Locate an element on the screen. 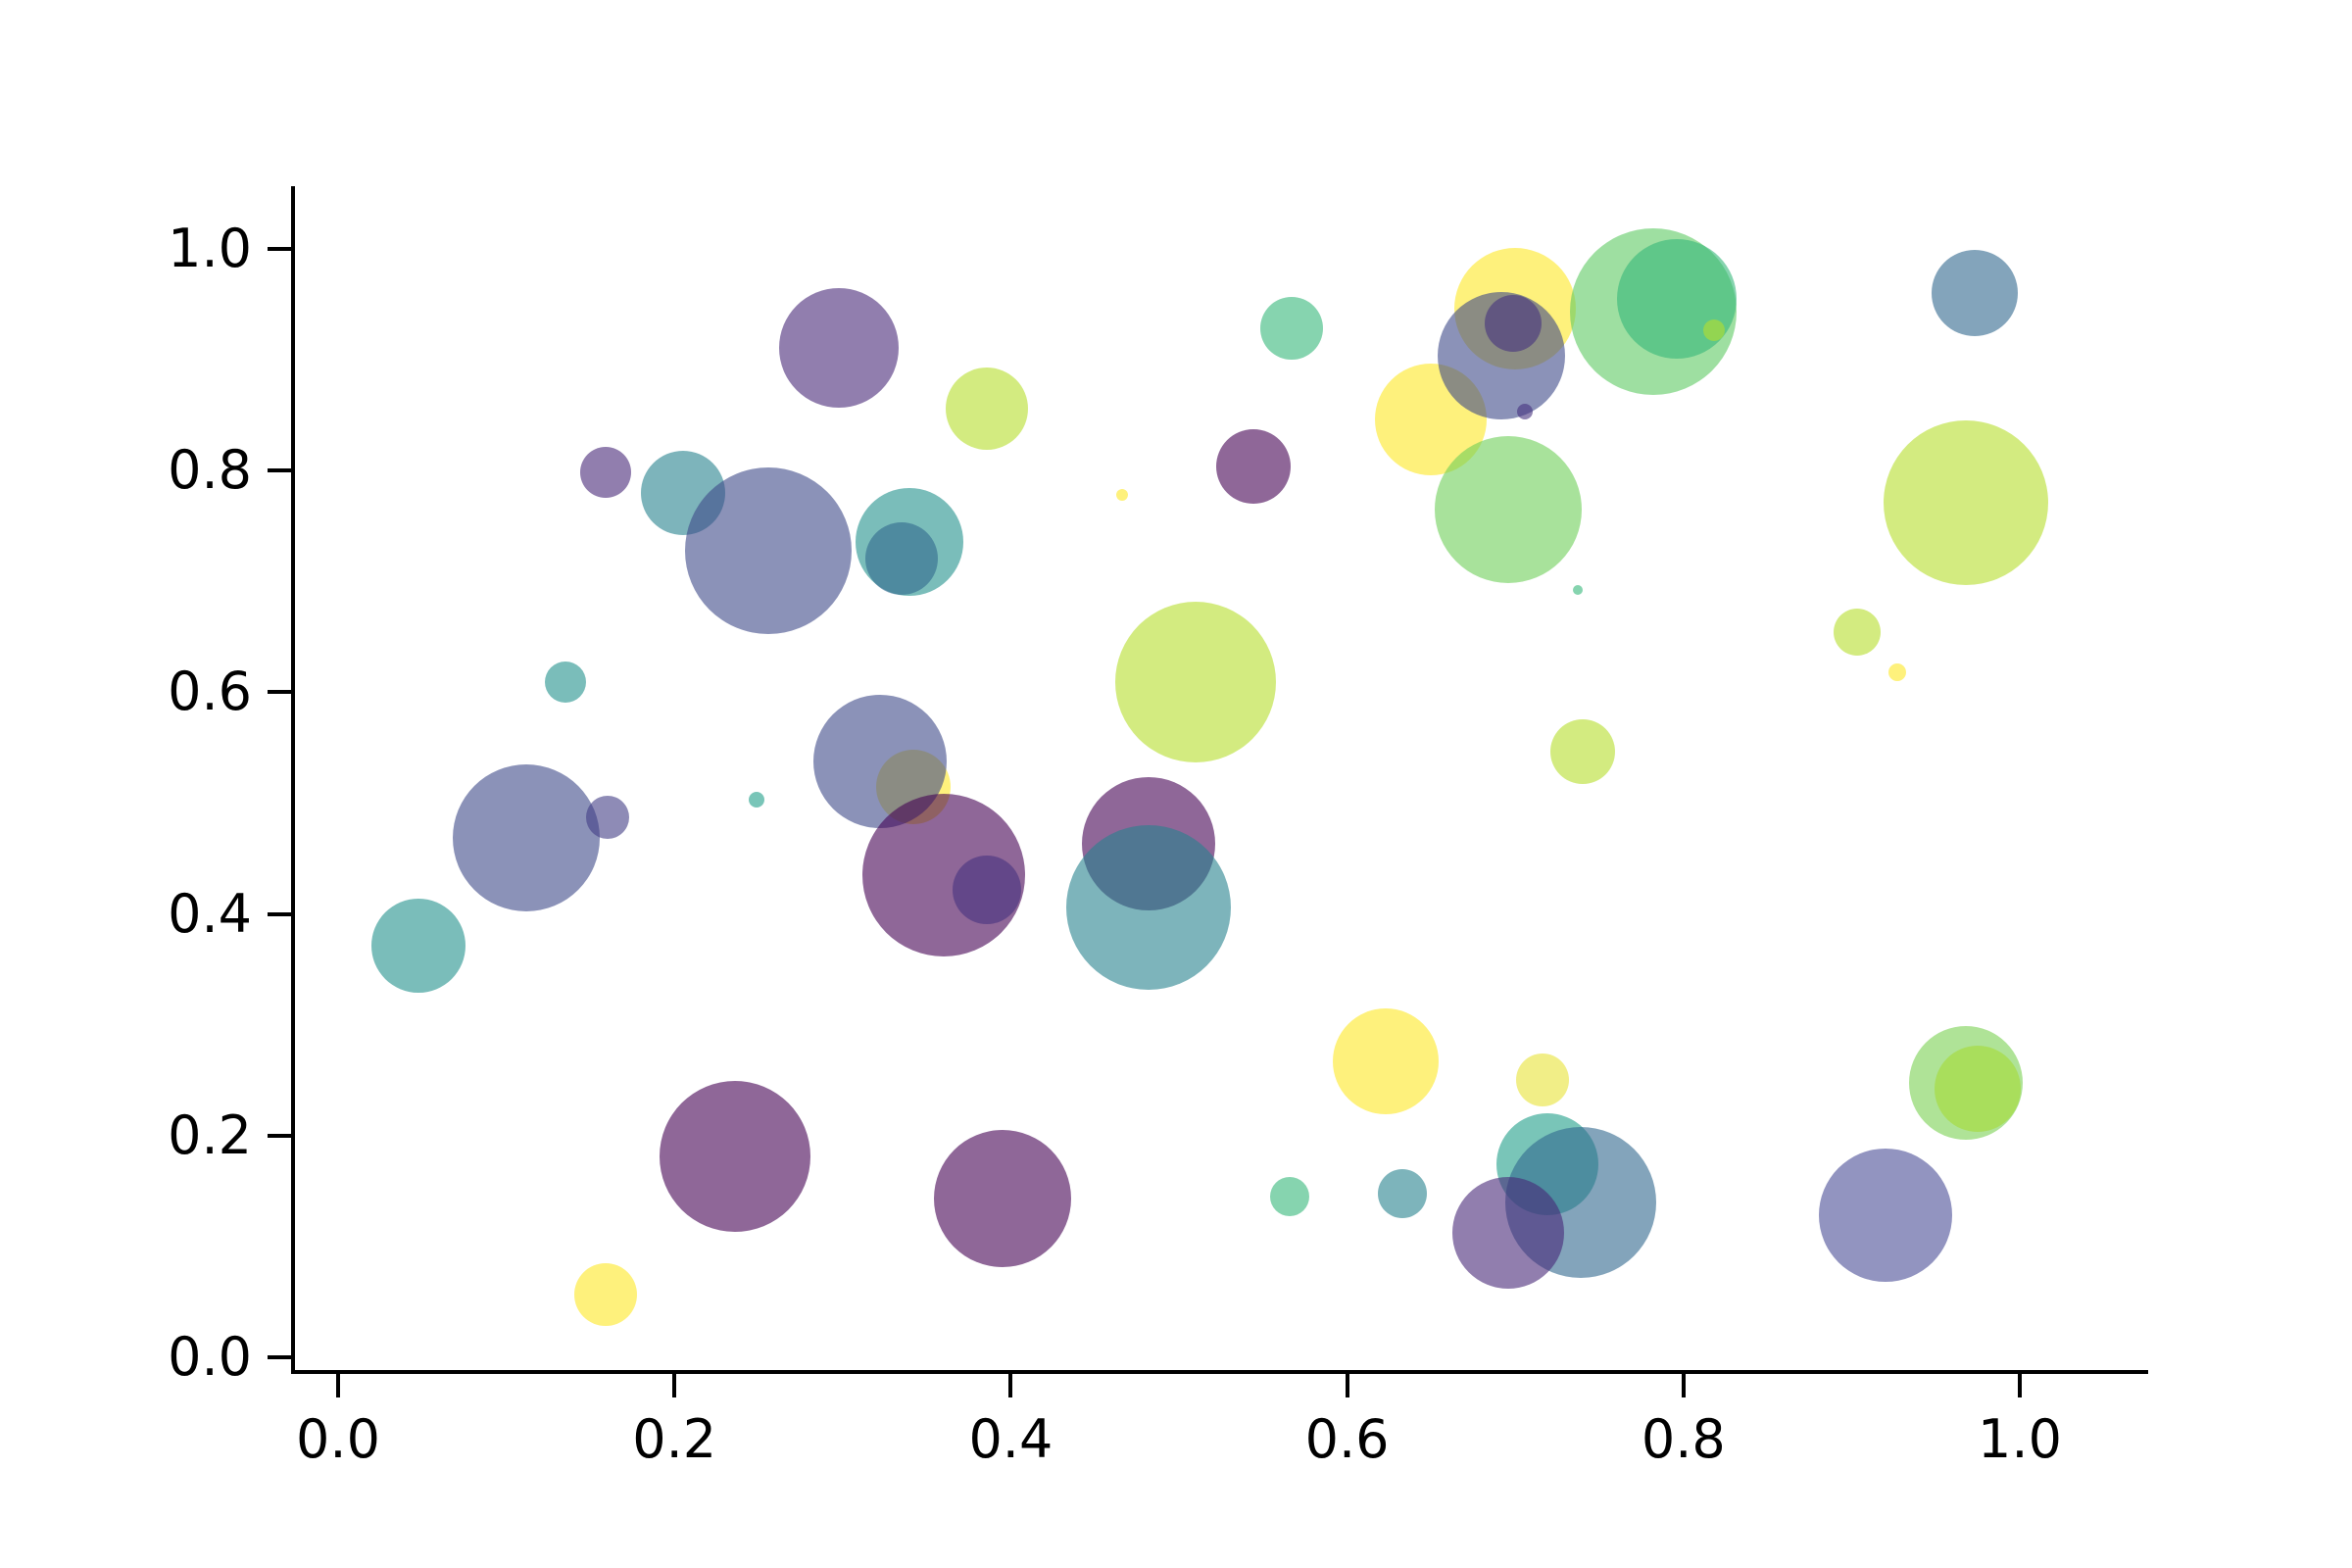 This screenshot has width=2352, height=1568. x-tick-label: 0.6 is located at coordinates (1347, 1439).